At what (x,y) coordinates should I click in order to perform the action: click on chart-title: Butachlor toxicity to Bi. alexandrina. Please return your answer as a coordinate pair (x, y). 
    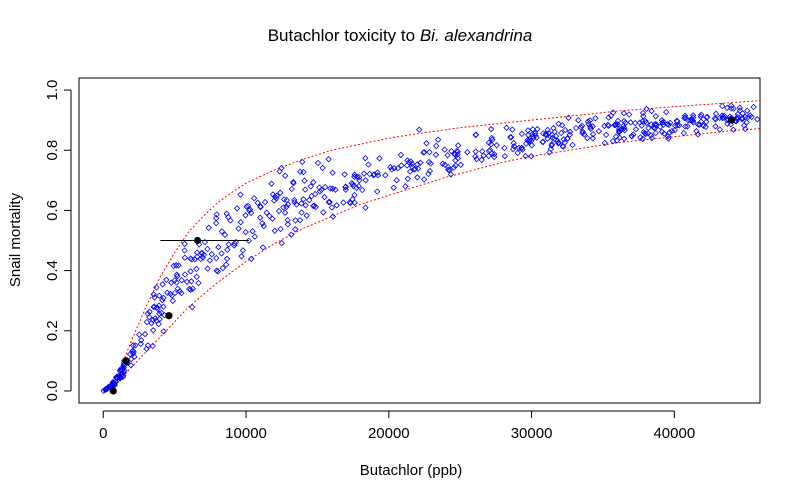
    Looking at the image, I should click on (400, 36).